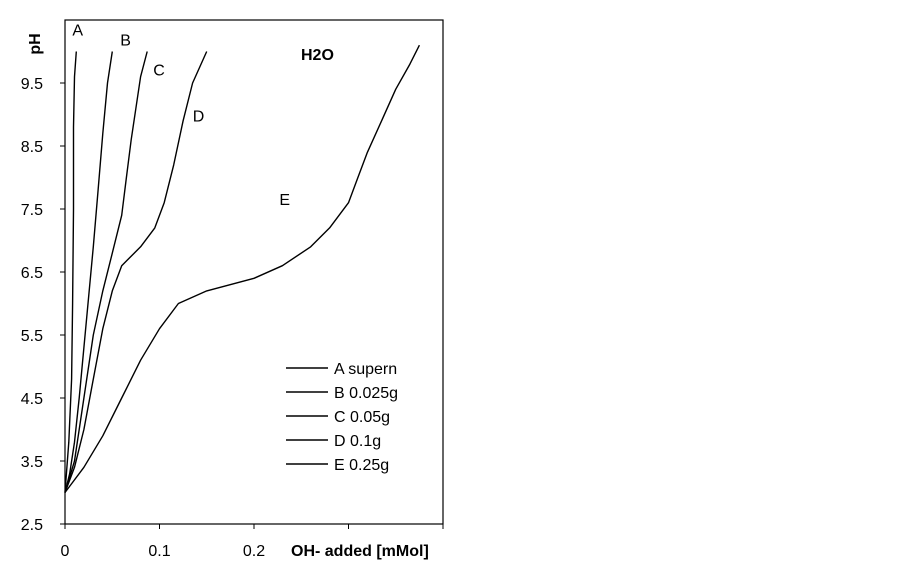 The image size is (903, 573). What do you see at coordinates (32, 336) in the screenshot?
I see `y-tick-label: 5.5` at bounding box center [32, 336].